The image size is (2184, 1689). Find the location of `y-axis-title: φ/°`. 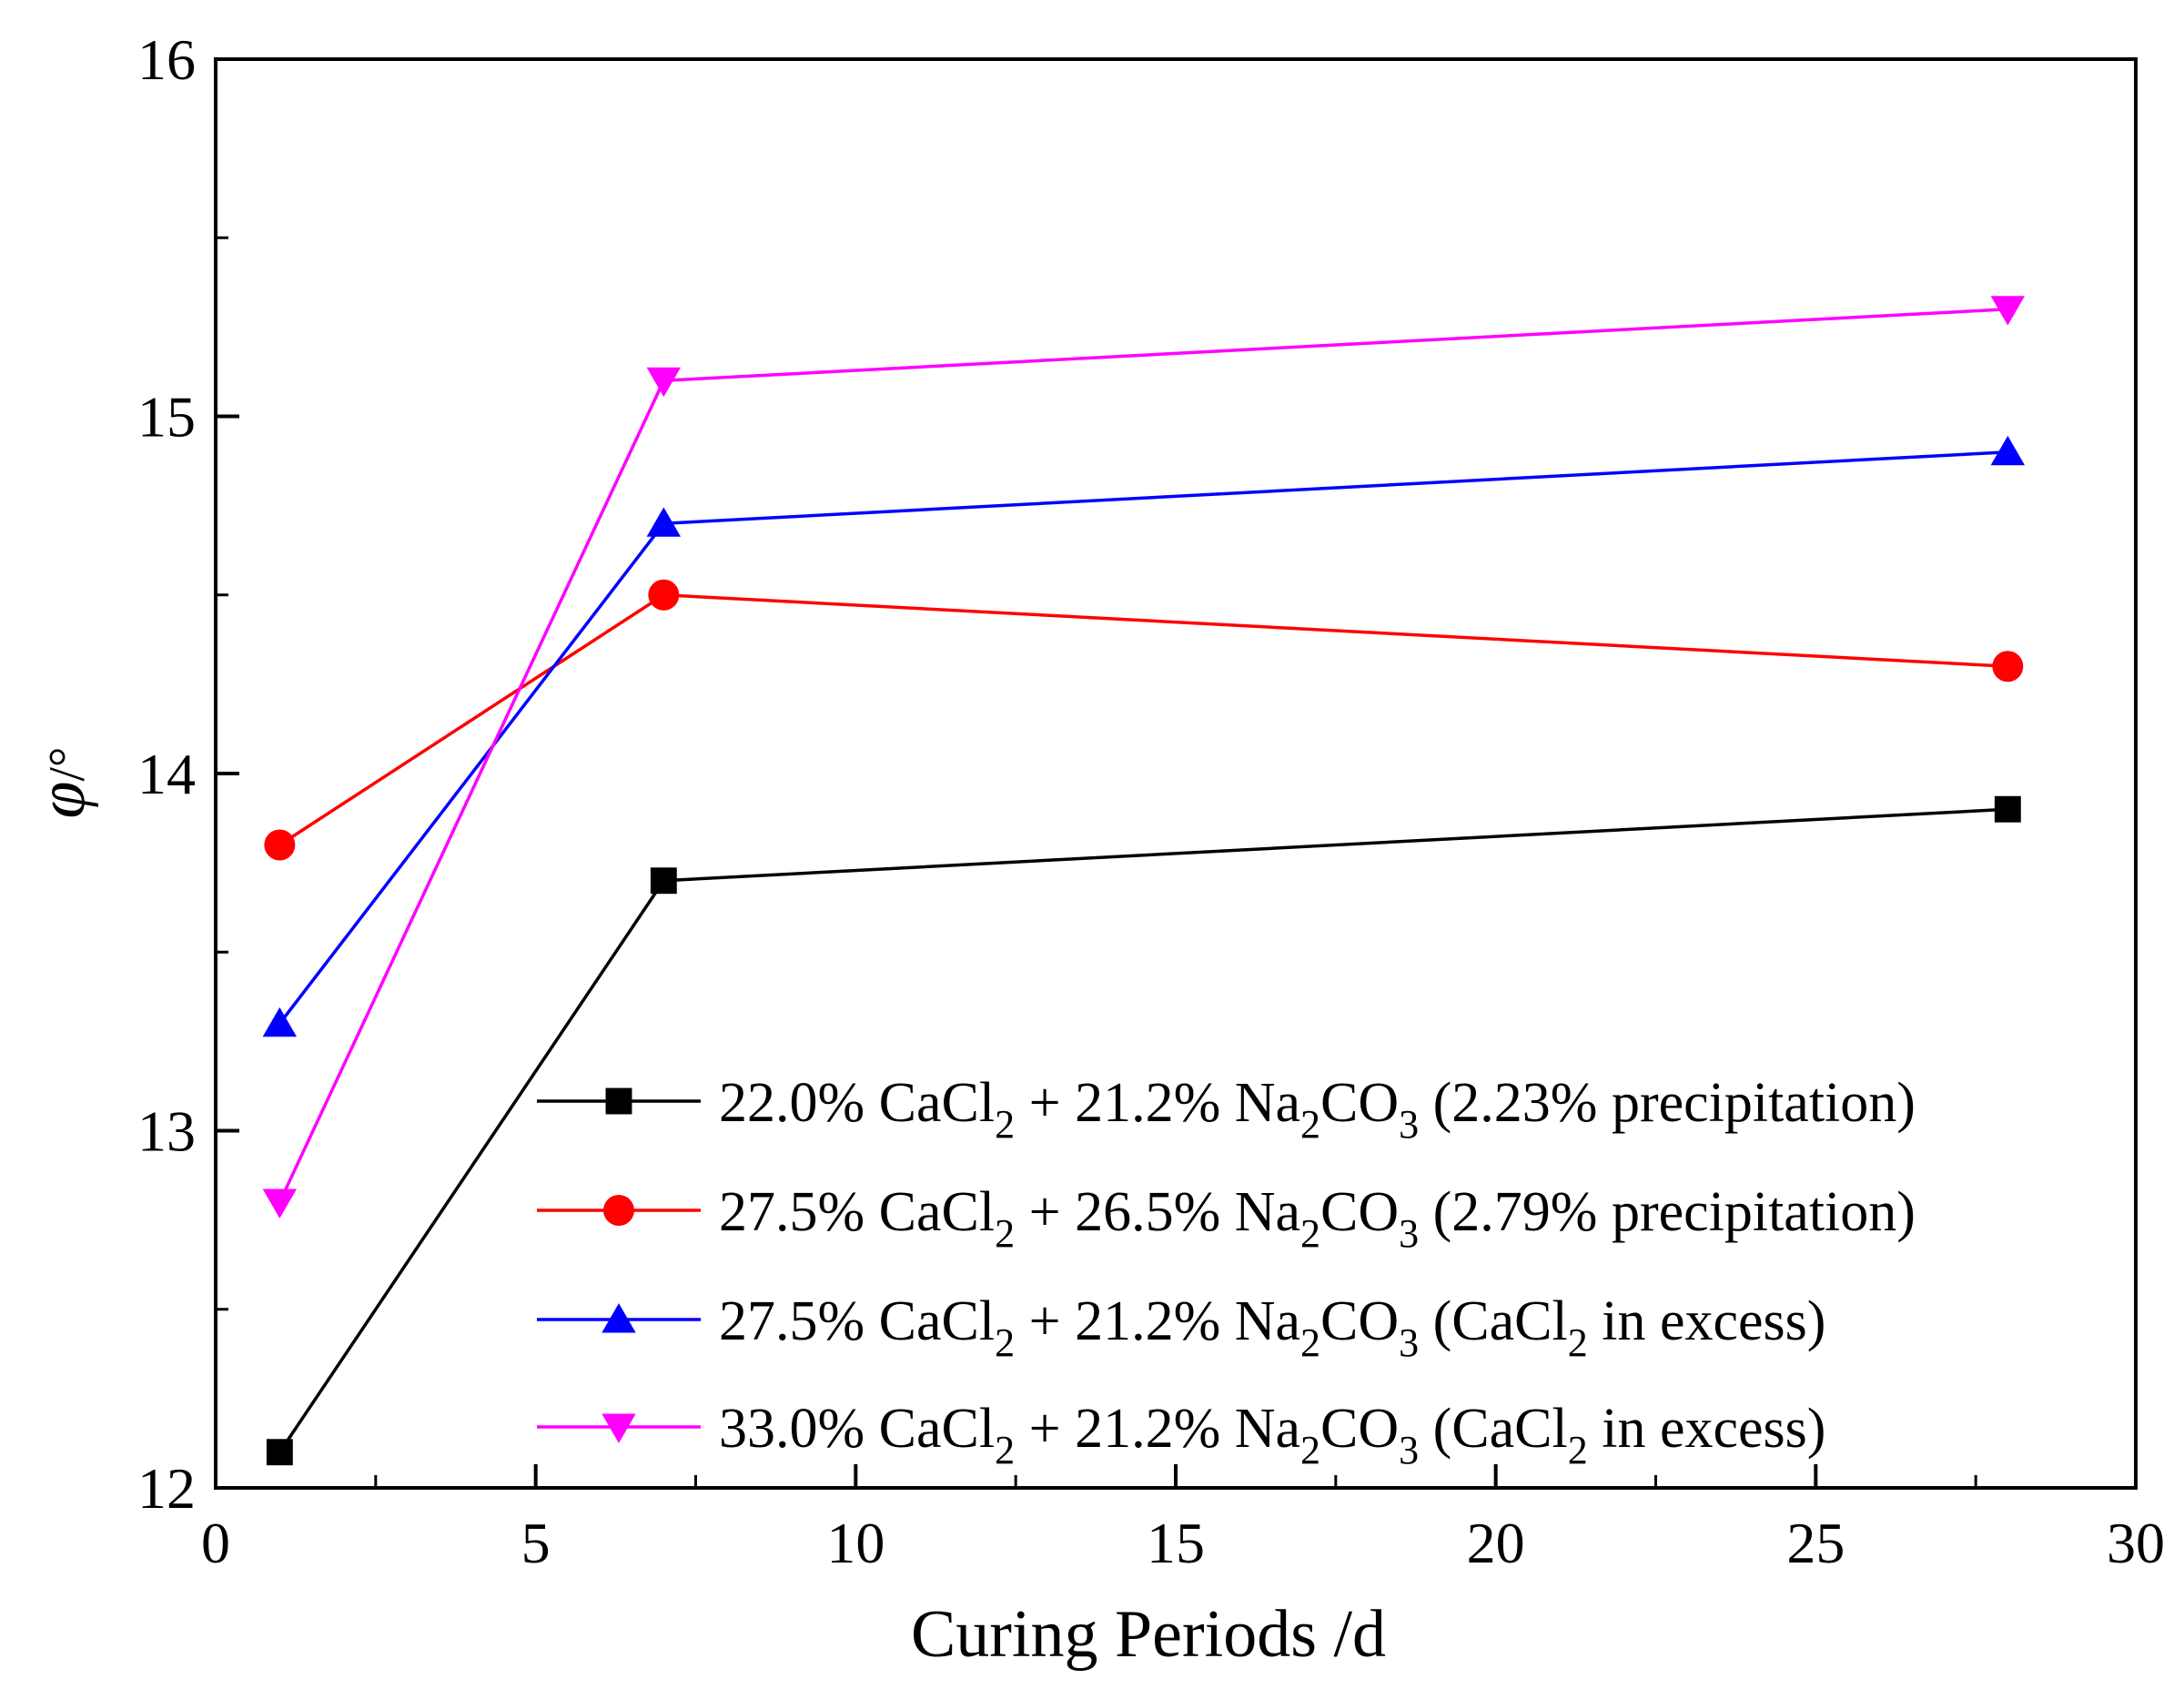

y-axis-title: φ/° is located at coordinates (62, 783).